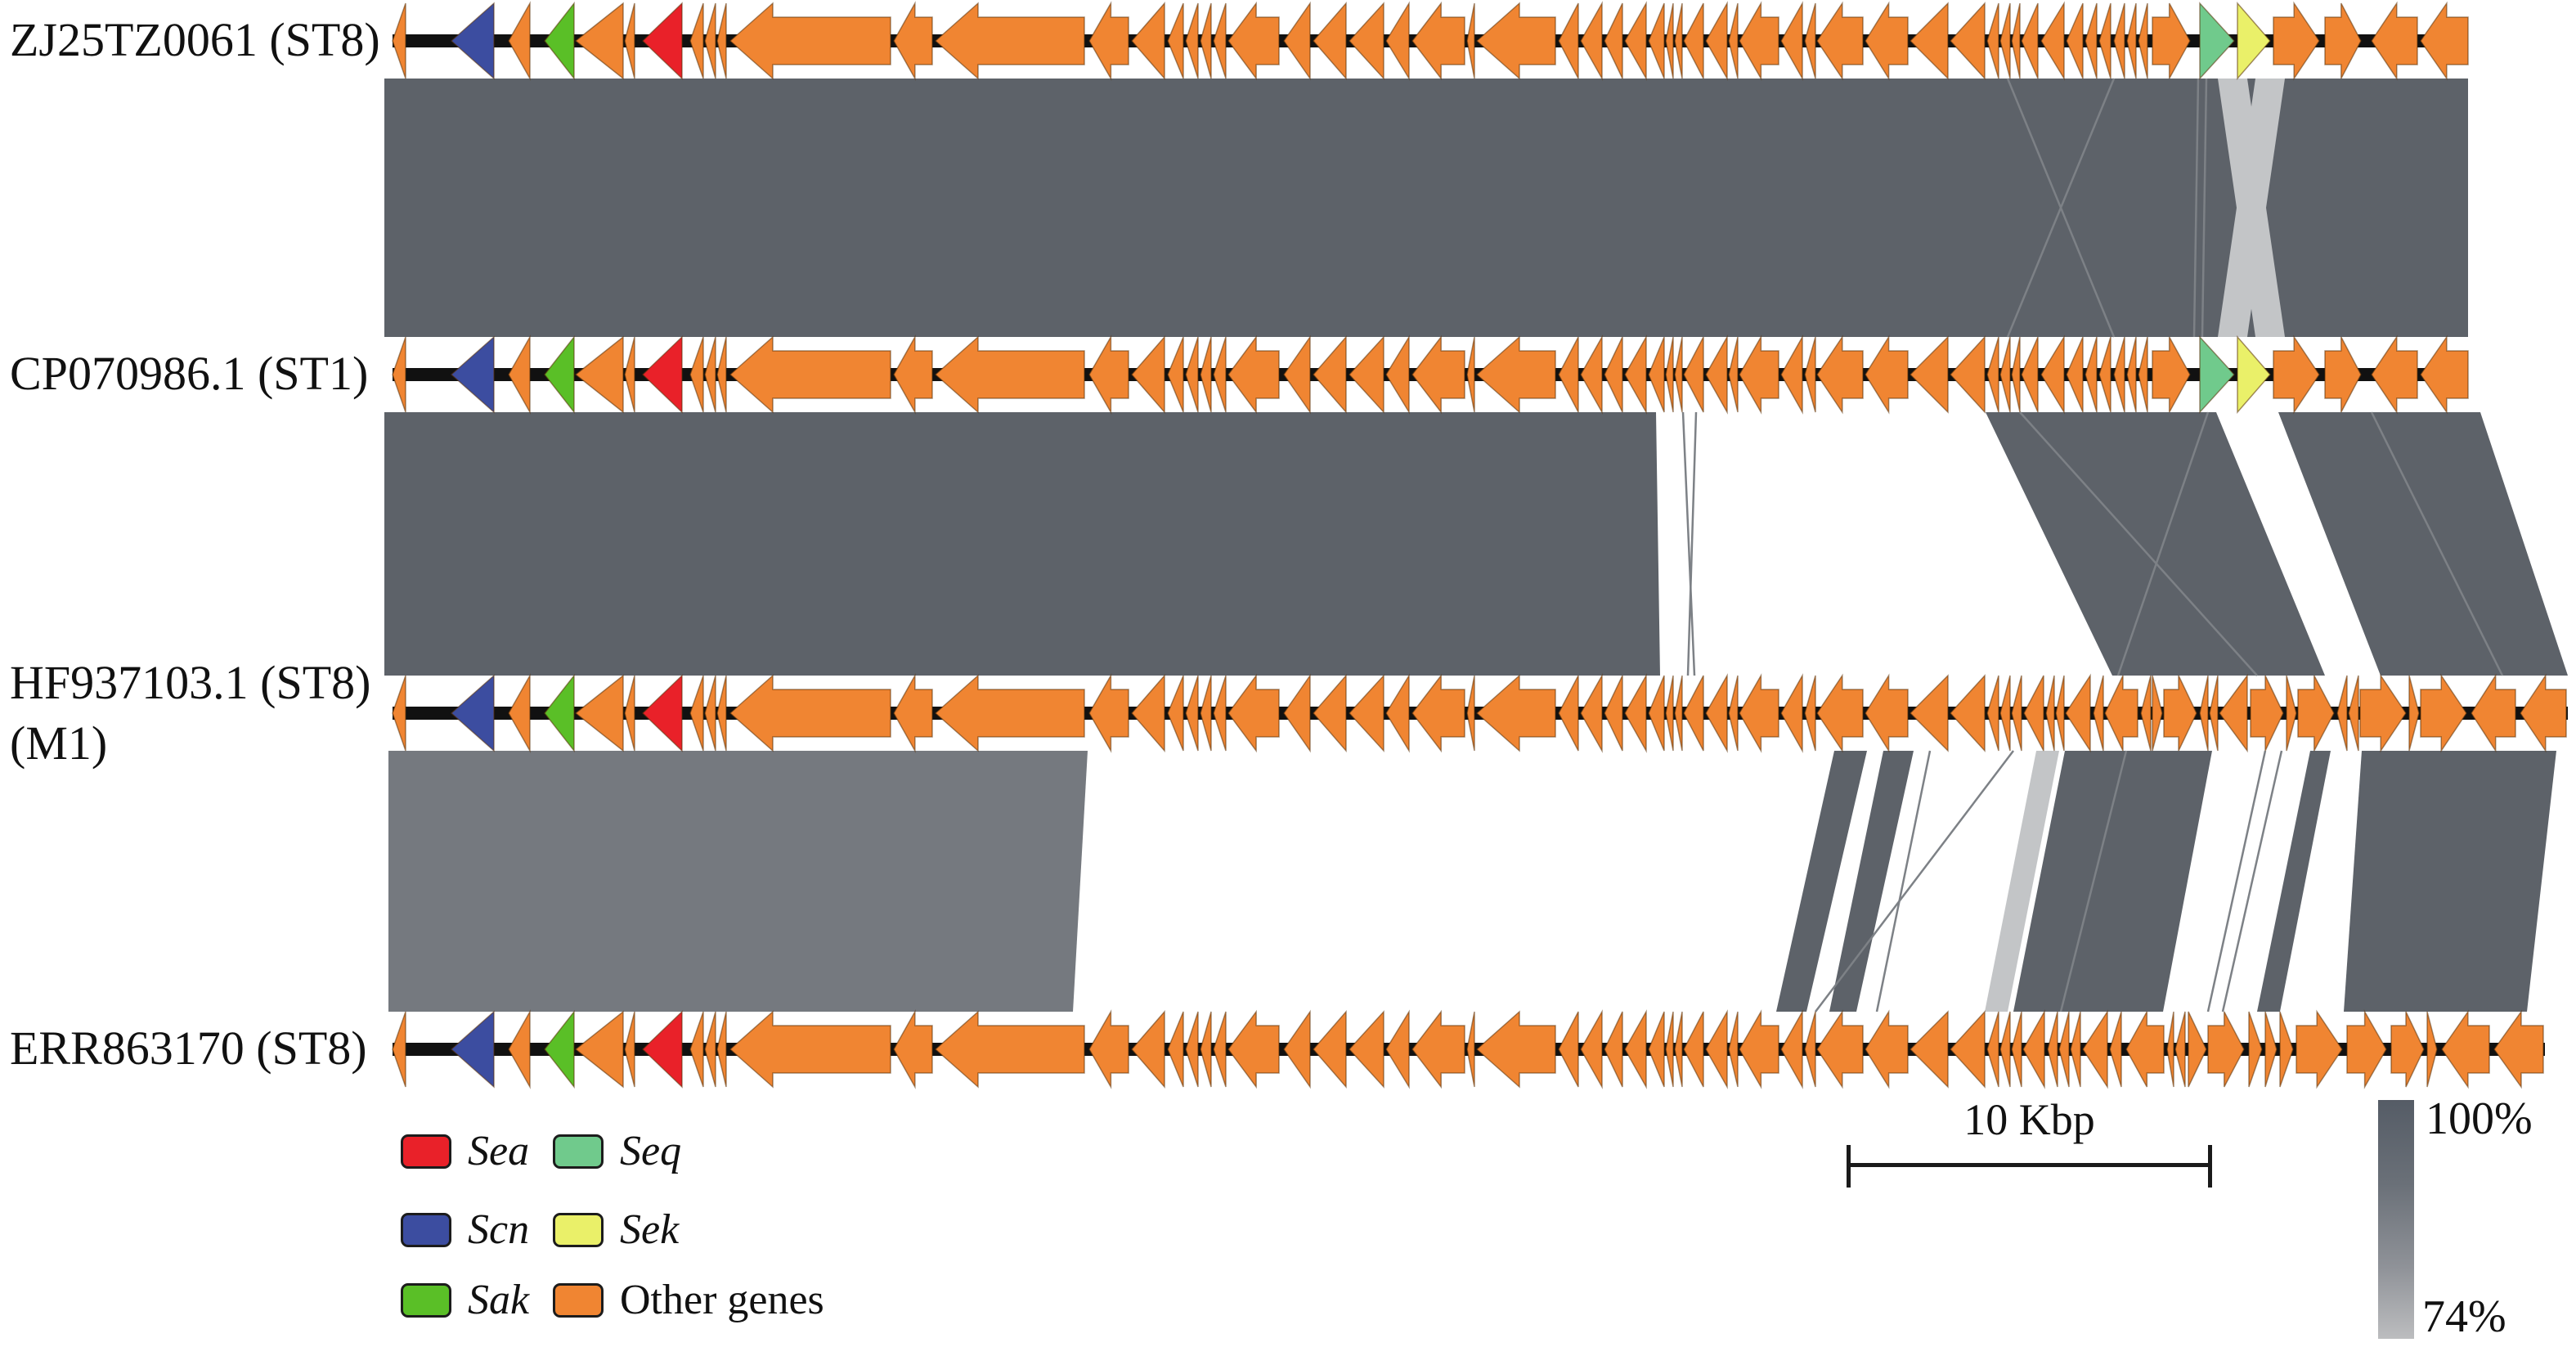  Describe the element at coordinates (190, 373) in the screenshot. I see `track-label-2: CP070986.1 (ST1)` at that location.